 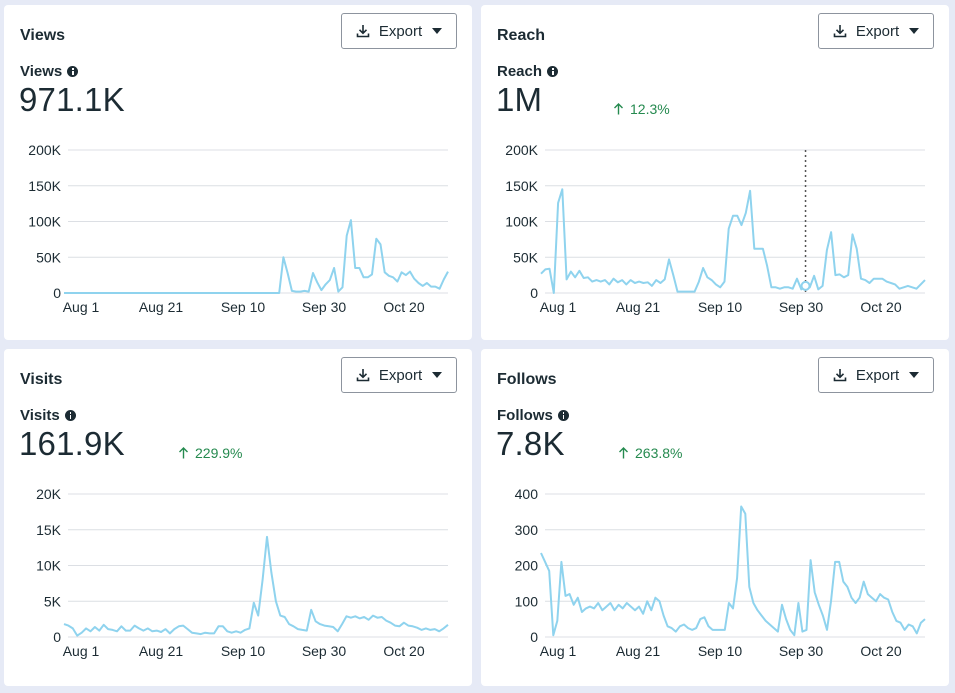 I want to click on hover-point, so click(x=805, y=285).